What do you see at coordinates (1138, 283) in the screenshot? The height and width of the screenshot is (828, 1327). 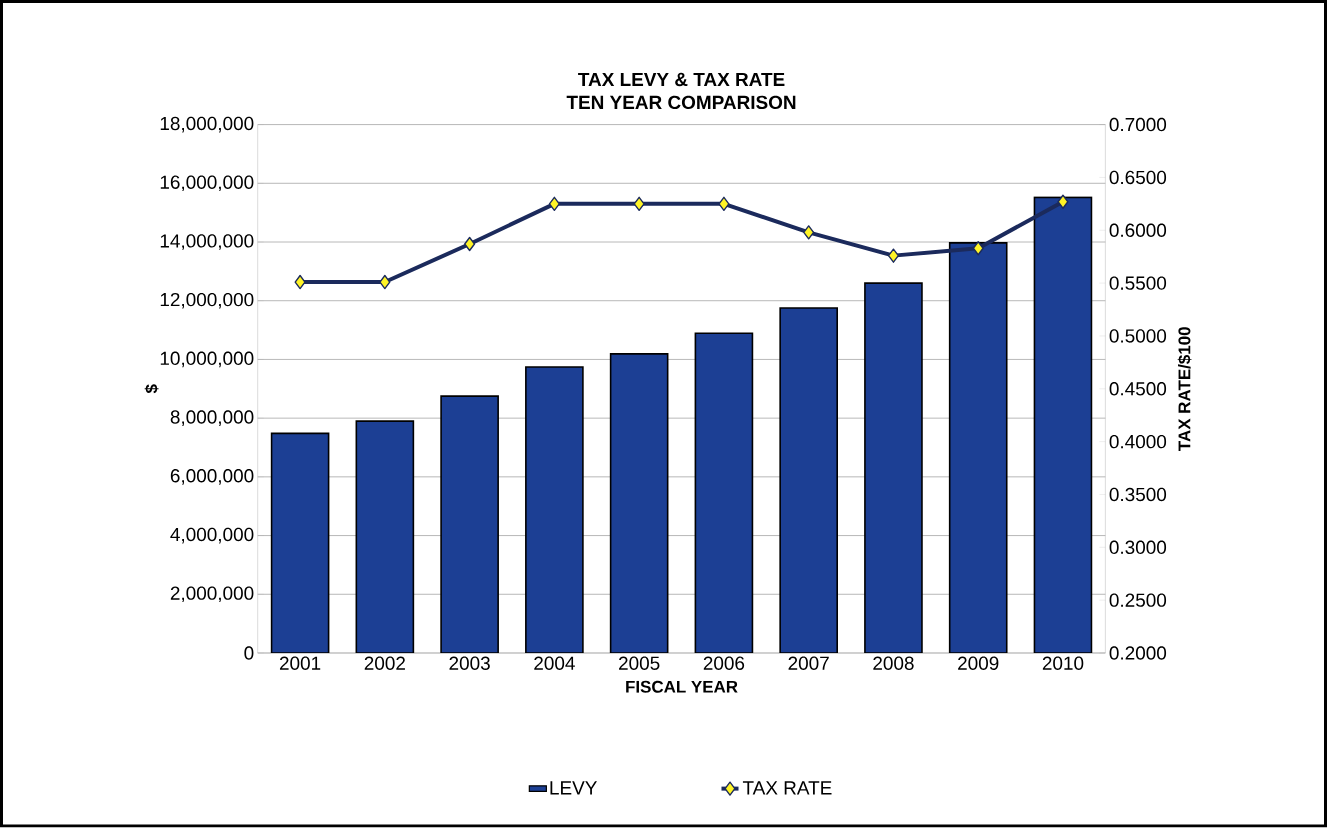 I see `y2-tick-label: 0.5500` at bounding box center [1138, 283].